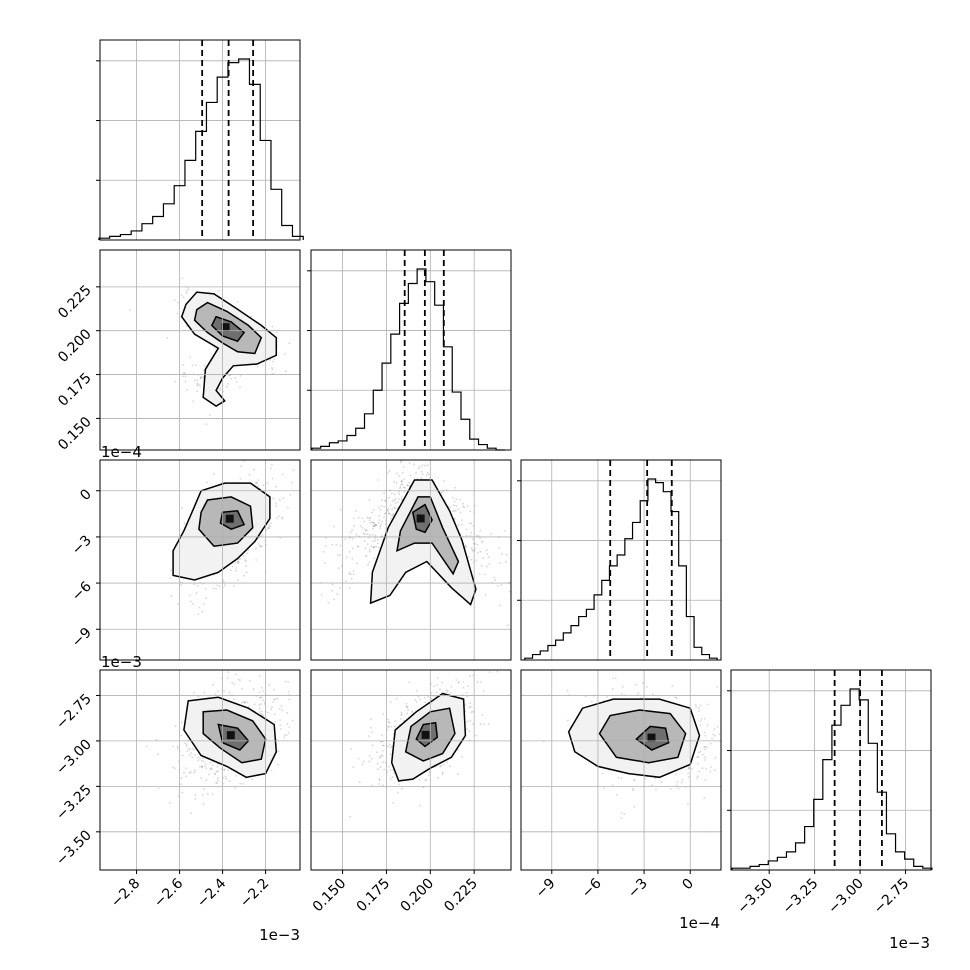  I want to click on density-peak, so click(230, 735).